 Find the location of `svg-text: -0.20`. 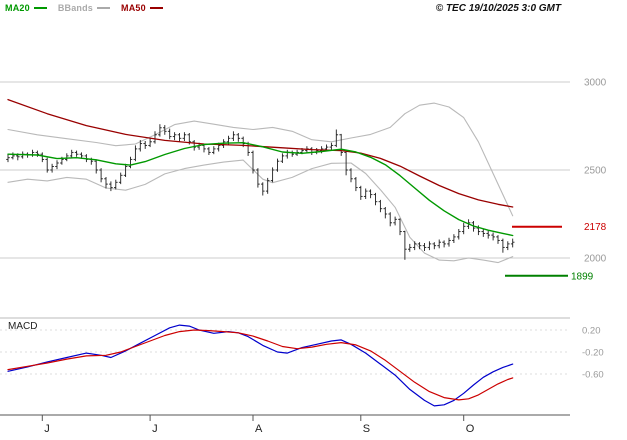

svg-text: -0.20 is located at coordinates (593, 353).